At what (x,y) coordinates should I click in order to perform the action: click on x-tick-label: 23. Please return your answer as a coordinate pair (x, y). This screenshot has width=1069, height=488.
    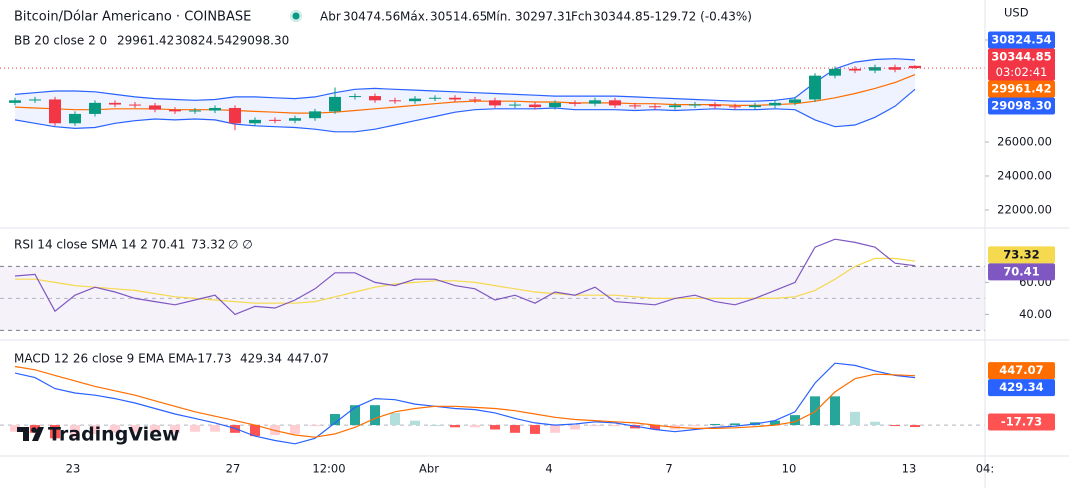
    Looking at the image, I should click on (73, 469).